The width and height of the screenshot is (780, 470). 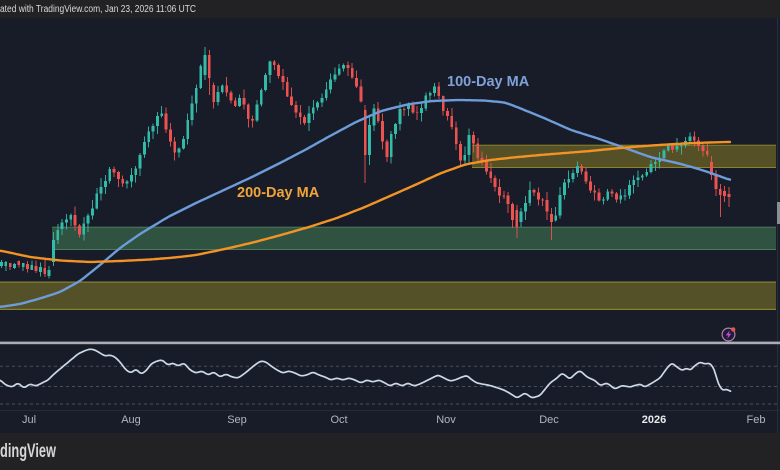 I want to click on svg-text: Dec, so click(x=549, y=420).